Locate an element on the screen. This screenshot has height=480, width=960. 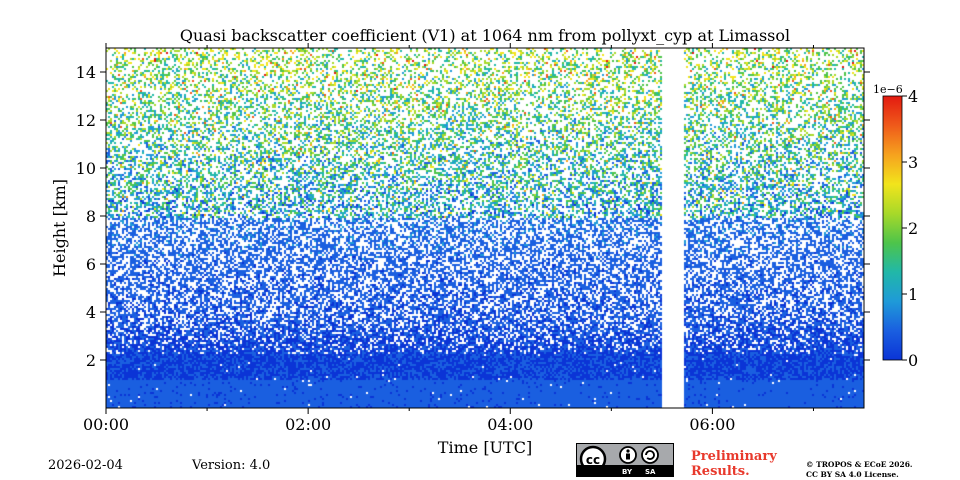
x-axis-label: Time [UTC] is located at coordinates (485, 447).